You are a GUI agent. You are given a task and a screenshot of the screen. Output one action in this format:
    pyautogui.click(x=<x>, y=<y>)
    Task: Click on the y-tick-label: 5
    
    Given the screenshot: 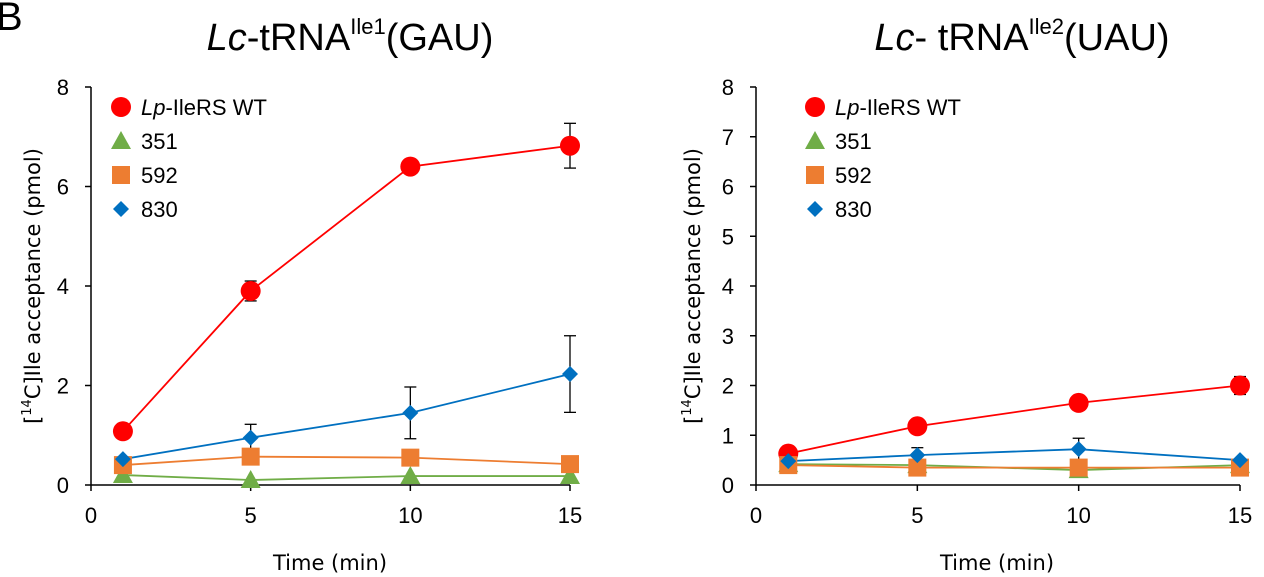 What is the action you would take?
    pyautogui.click(x=728, y=236)
    